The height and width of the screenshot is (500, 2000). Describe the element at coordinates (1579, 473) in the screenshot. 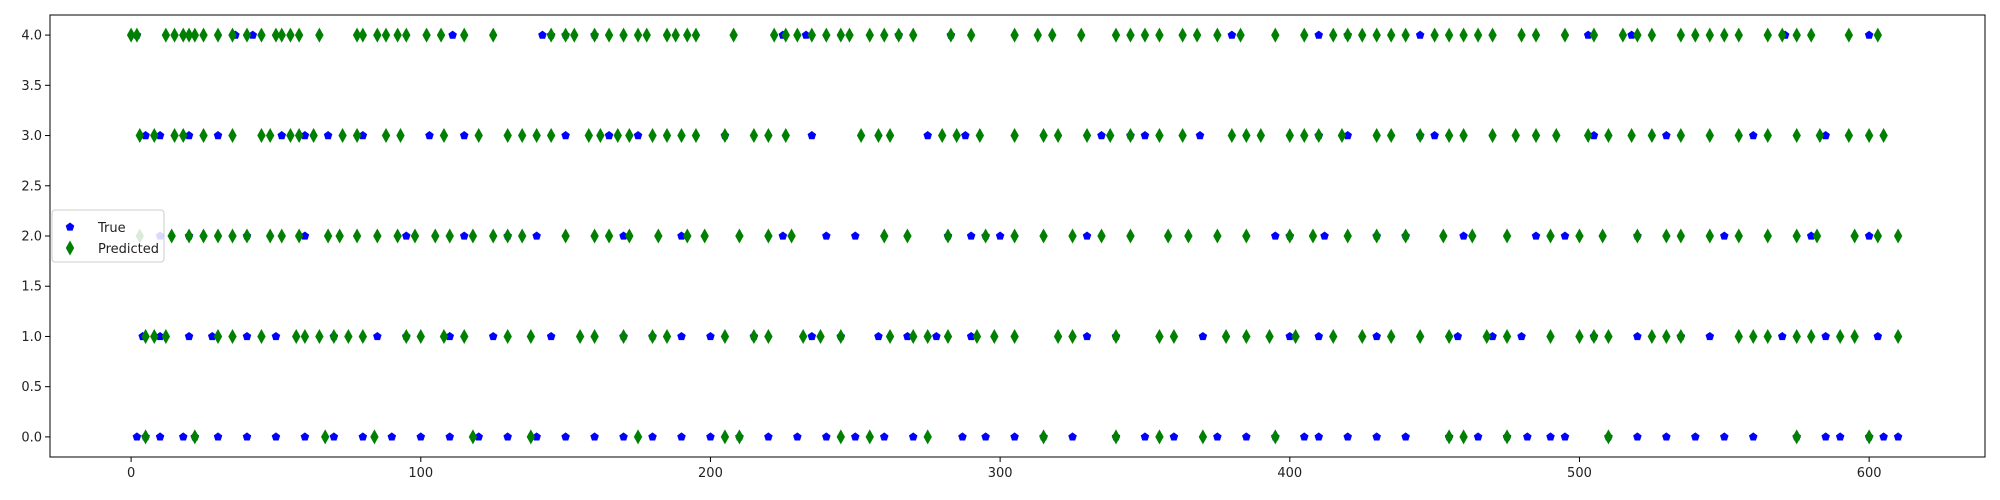

I see `x-tick-label: 500` at that location.